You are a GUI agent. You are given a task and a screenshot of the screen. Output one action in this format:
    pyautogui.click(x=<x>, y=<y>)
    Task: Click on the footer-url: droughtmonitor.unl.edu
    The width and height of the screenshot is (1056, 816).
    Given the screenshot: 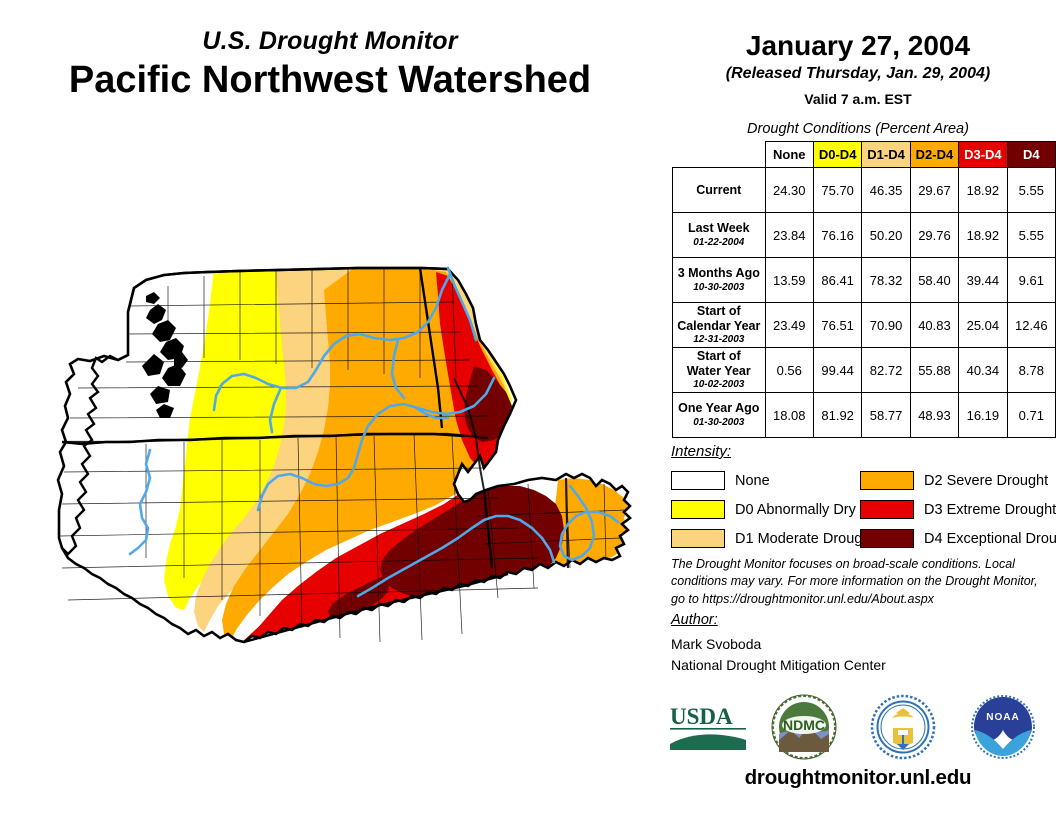 What is the action you would take?
    pyautogui.click(x=858, y=777)
    